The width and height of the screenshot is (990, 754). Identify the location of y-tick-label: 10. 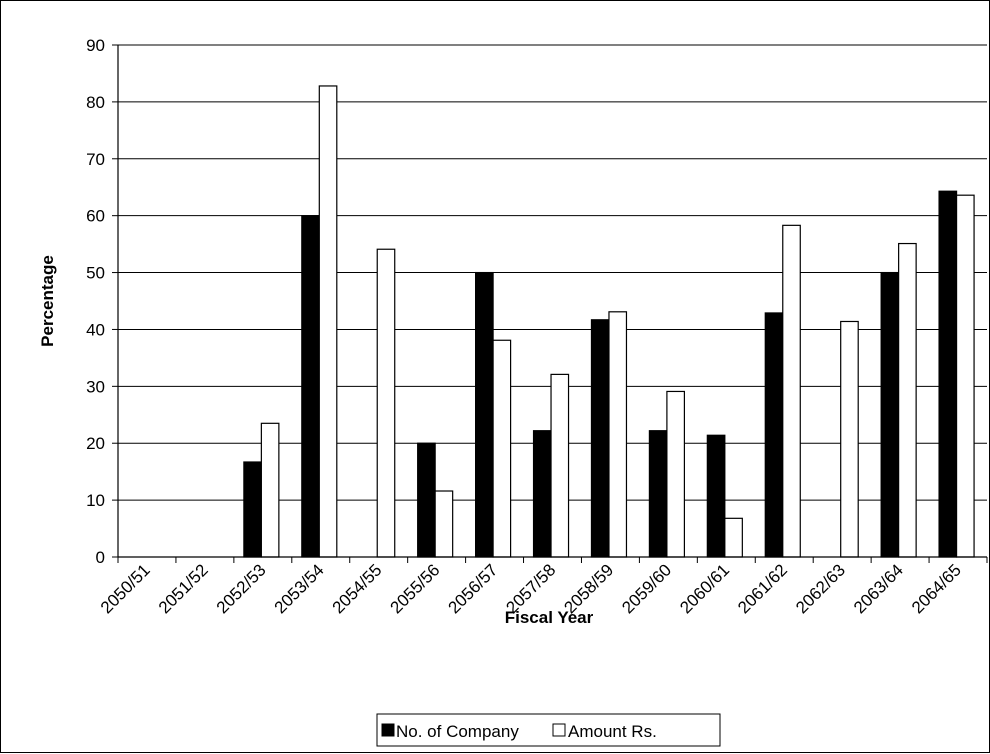
(95, 500).